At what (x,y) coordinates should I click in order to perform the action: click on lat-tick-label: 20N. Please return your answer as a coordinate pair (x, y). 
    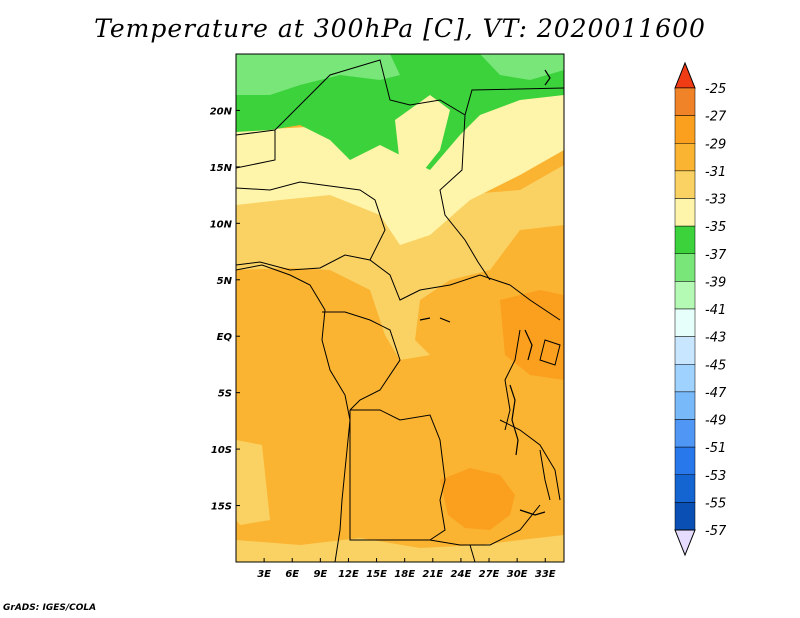
    Looking at the image, I should click on (221, 111).